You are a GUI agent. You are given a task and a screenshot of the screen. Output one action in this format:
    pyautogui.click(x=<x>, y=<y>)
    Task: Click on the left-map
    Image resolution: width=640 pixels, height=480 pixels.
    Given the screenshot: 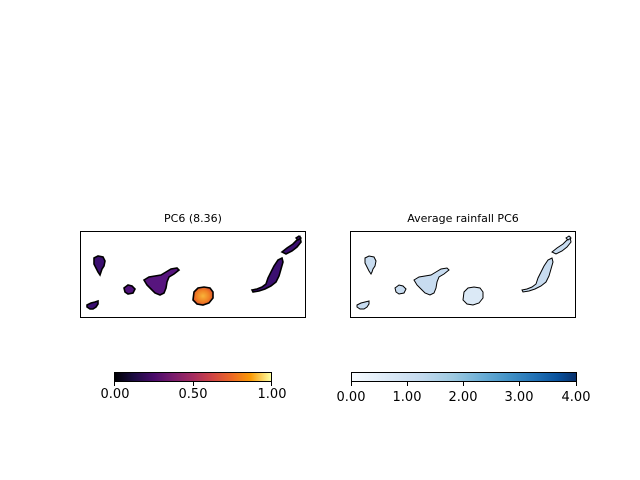 What is the action you would take?
    pyautogui.click(x=193, y=274)
    